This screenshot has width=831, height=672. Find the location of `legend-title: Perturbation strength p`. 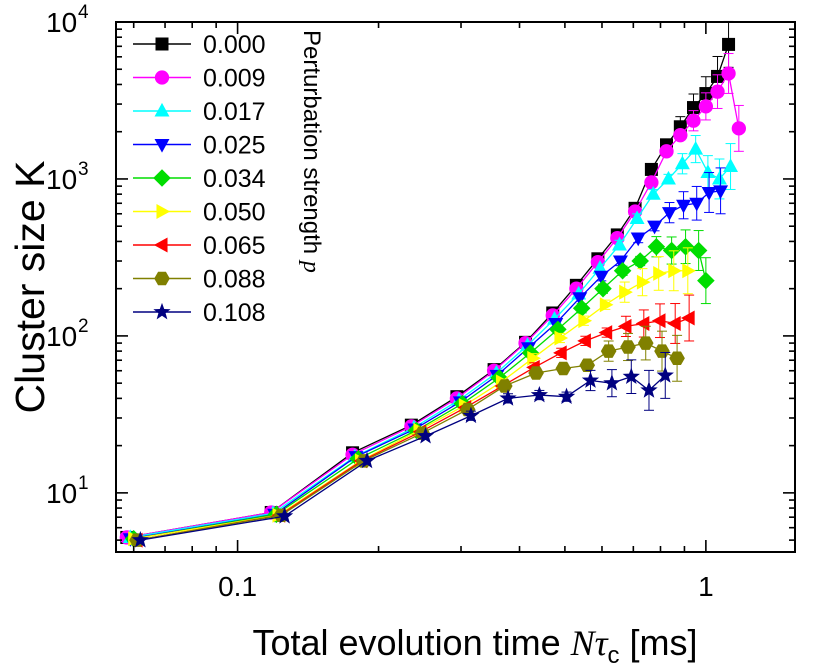

legend-title: Perturbation strength p is located at coordinates (311, 151).